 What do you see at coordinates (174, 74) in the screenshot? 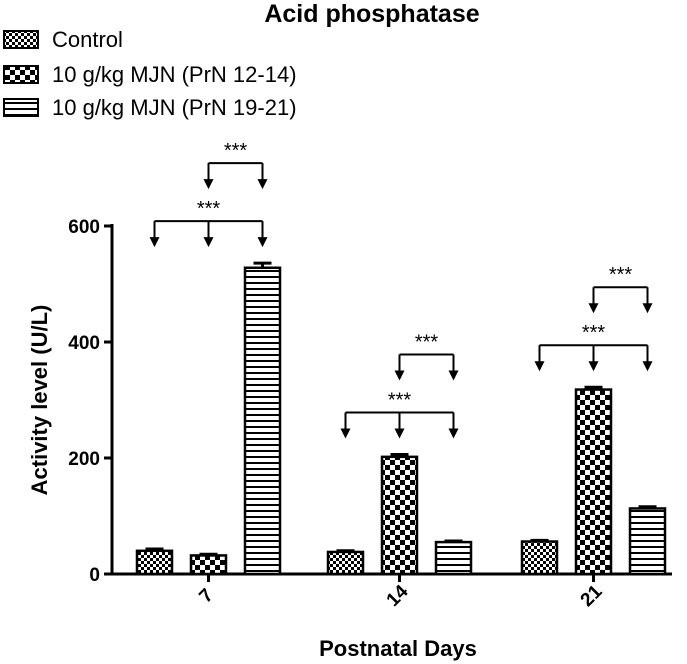
I see `legend-label: 10 g/kg MJN (PrN 12-14)` at bounding box center [174, 74].